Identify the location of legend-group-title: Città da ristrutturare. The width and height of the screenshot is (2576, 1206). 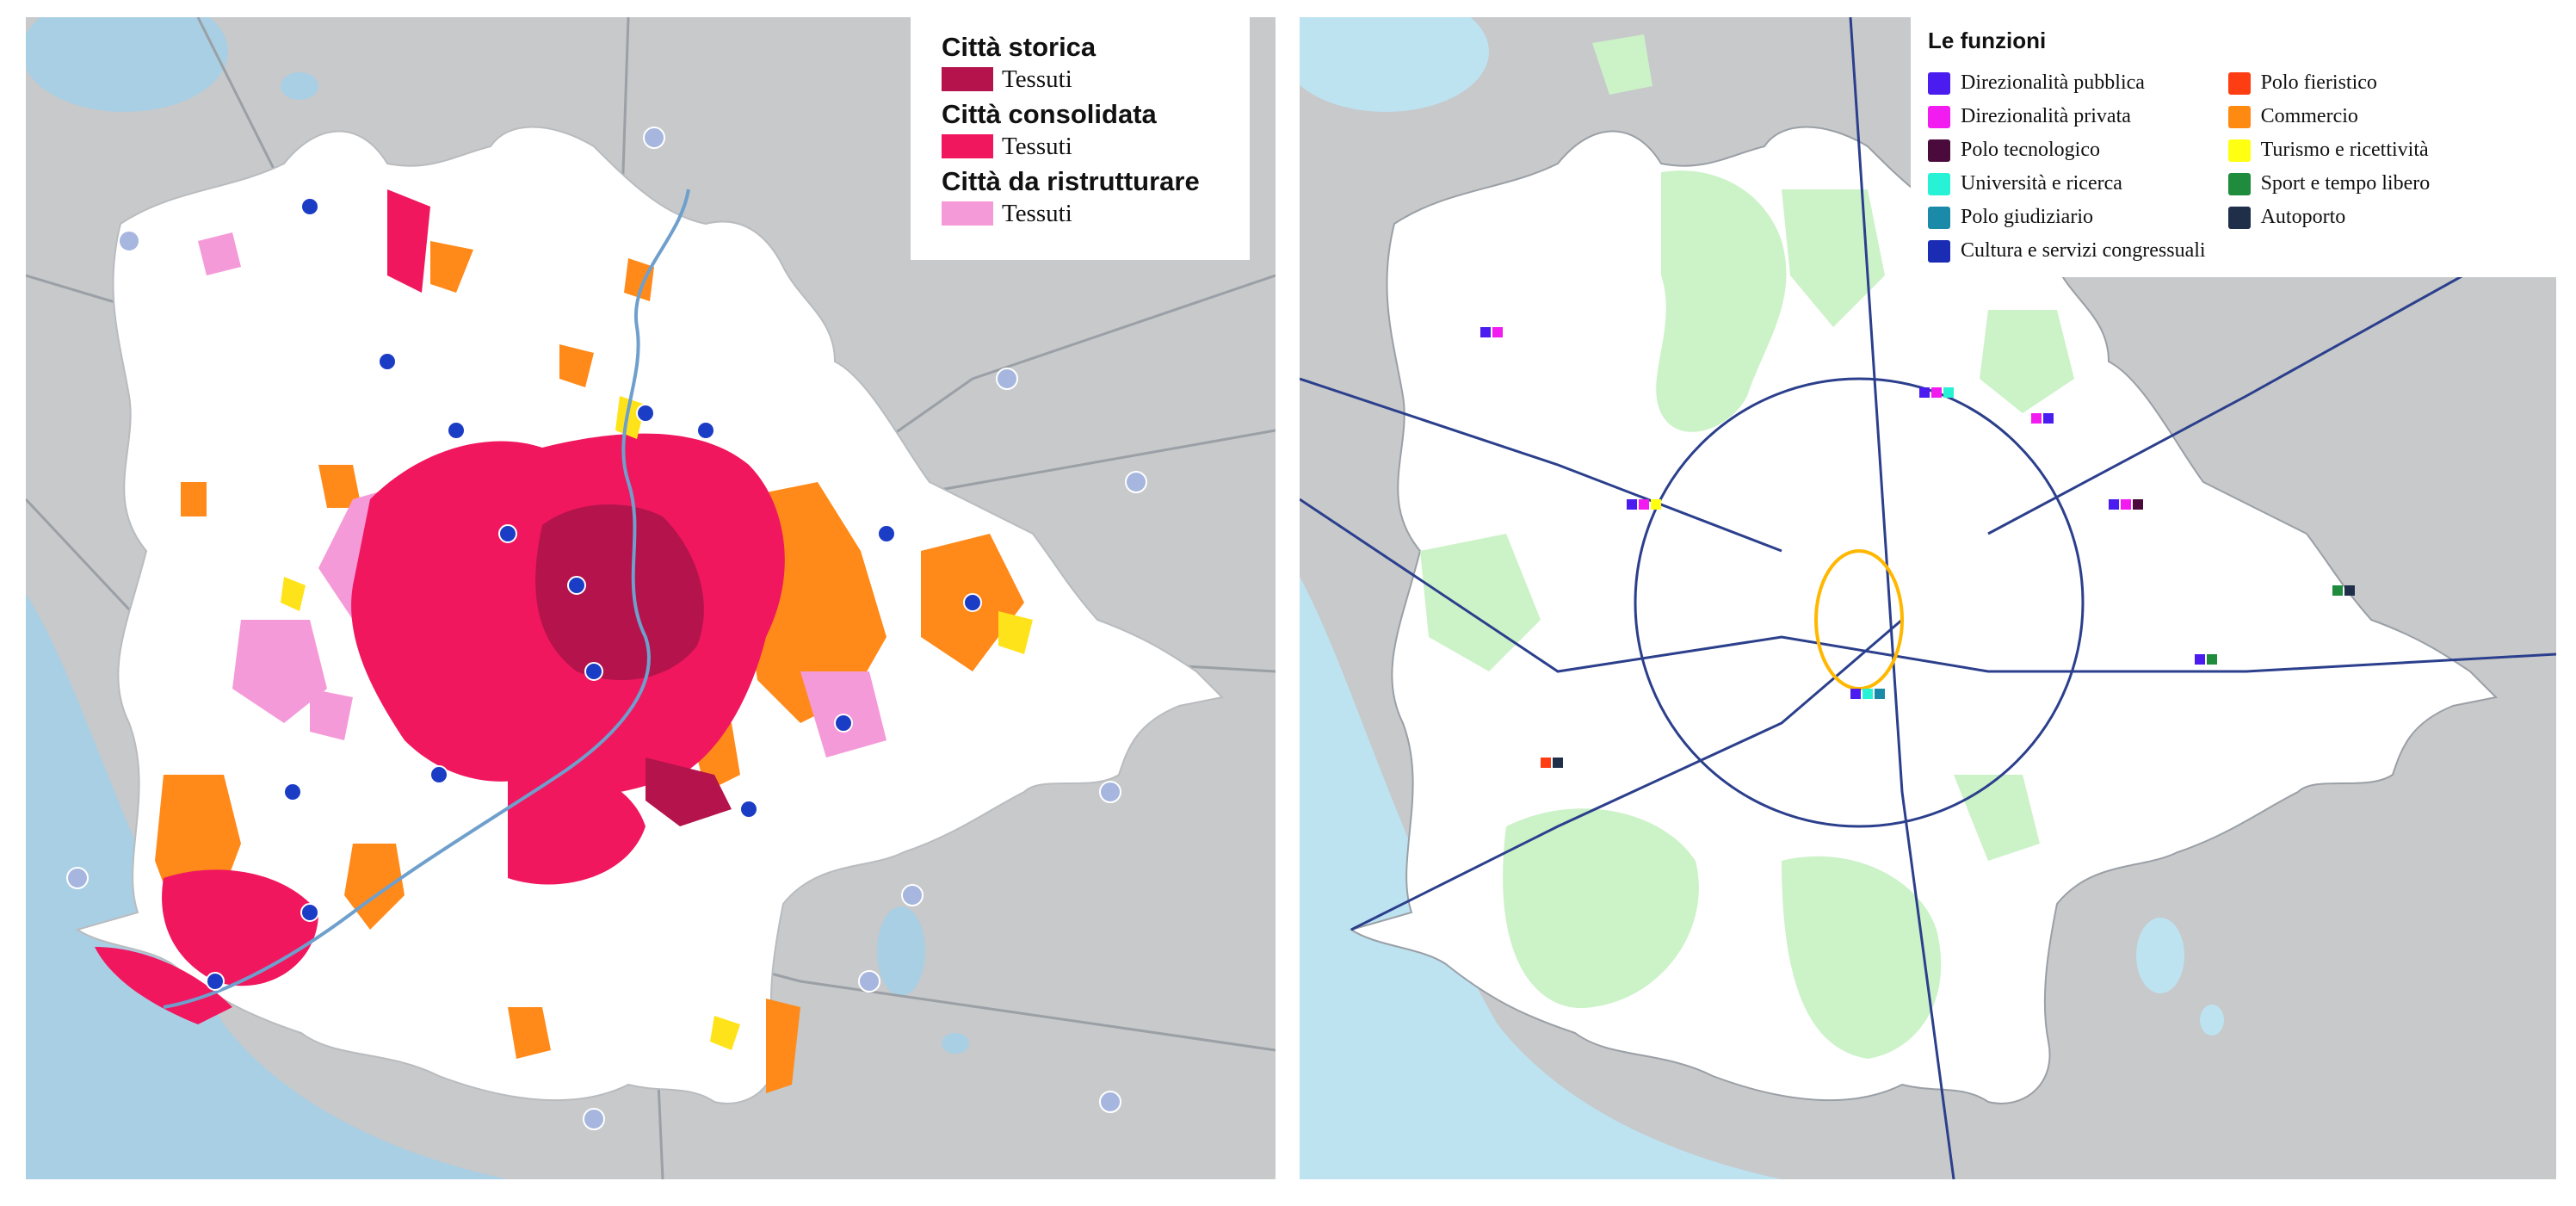
(1071, 181).